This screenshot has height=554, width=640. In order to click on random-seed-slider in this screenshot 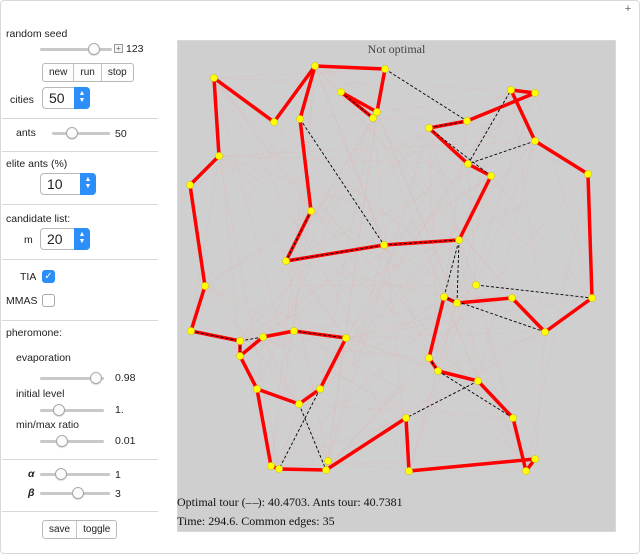, I will do `click(76, 49)`.